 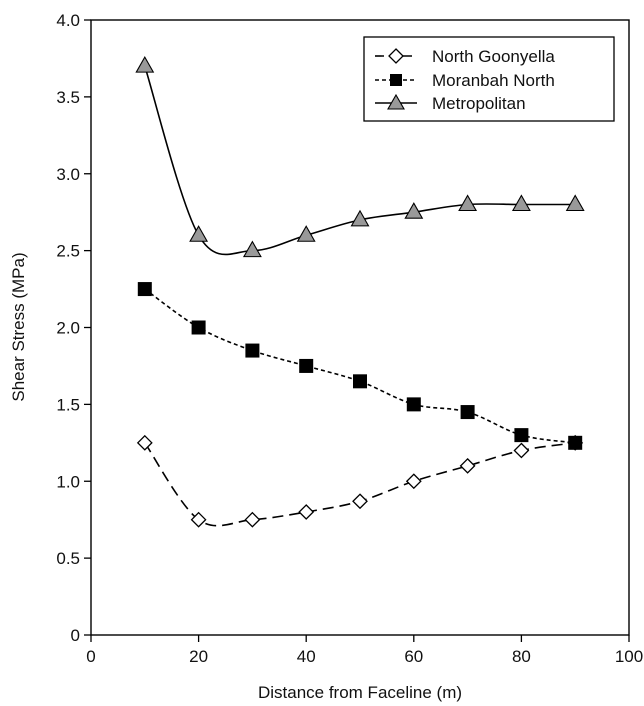 I want to click on y-tick-label: 3.5, so click(x=68, y=97).